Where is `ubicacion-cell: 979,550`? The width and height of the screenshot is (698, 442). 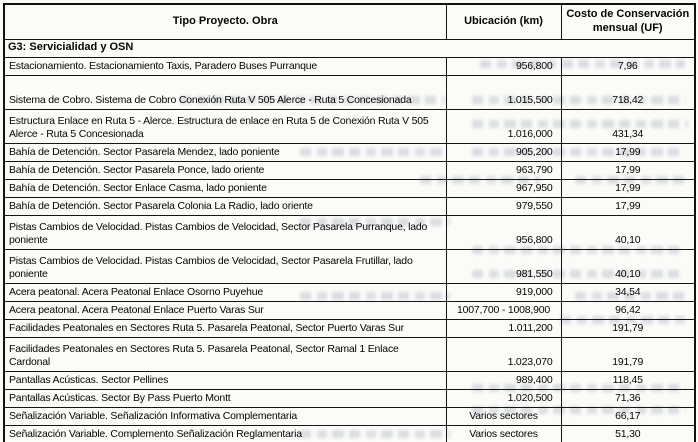 ubicacion-cell: 979,550 is located at coordinates (503, 206).